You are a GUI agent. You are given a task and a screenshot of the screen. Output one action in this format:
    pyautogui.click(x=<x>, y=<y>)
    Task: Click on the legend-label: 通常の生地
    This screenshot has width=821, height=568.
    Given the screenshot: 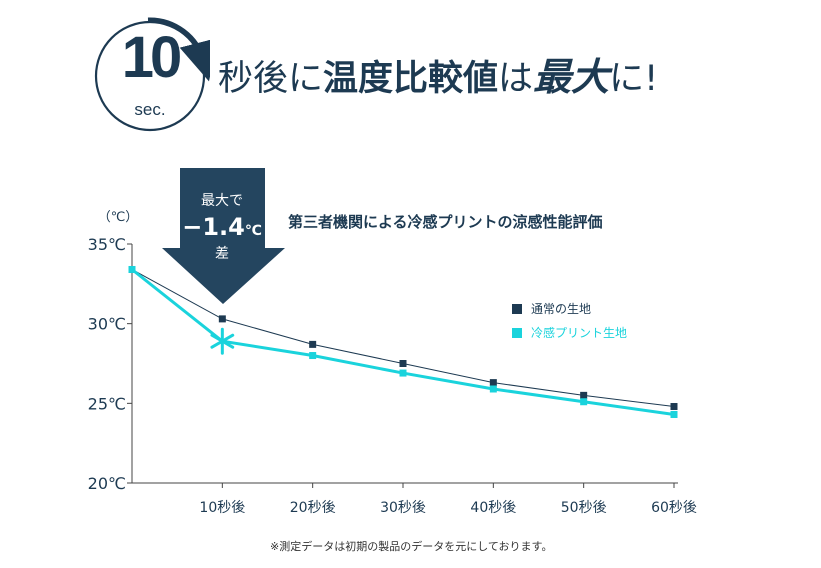 What is the action you would take?
    pyautogui.click(x=561, y=309)
    